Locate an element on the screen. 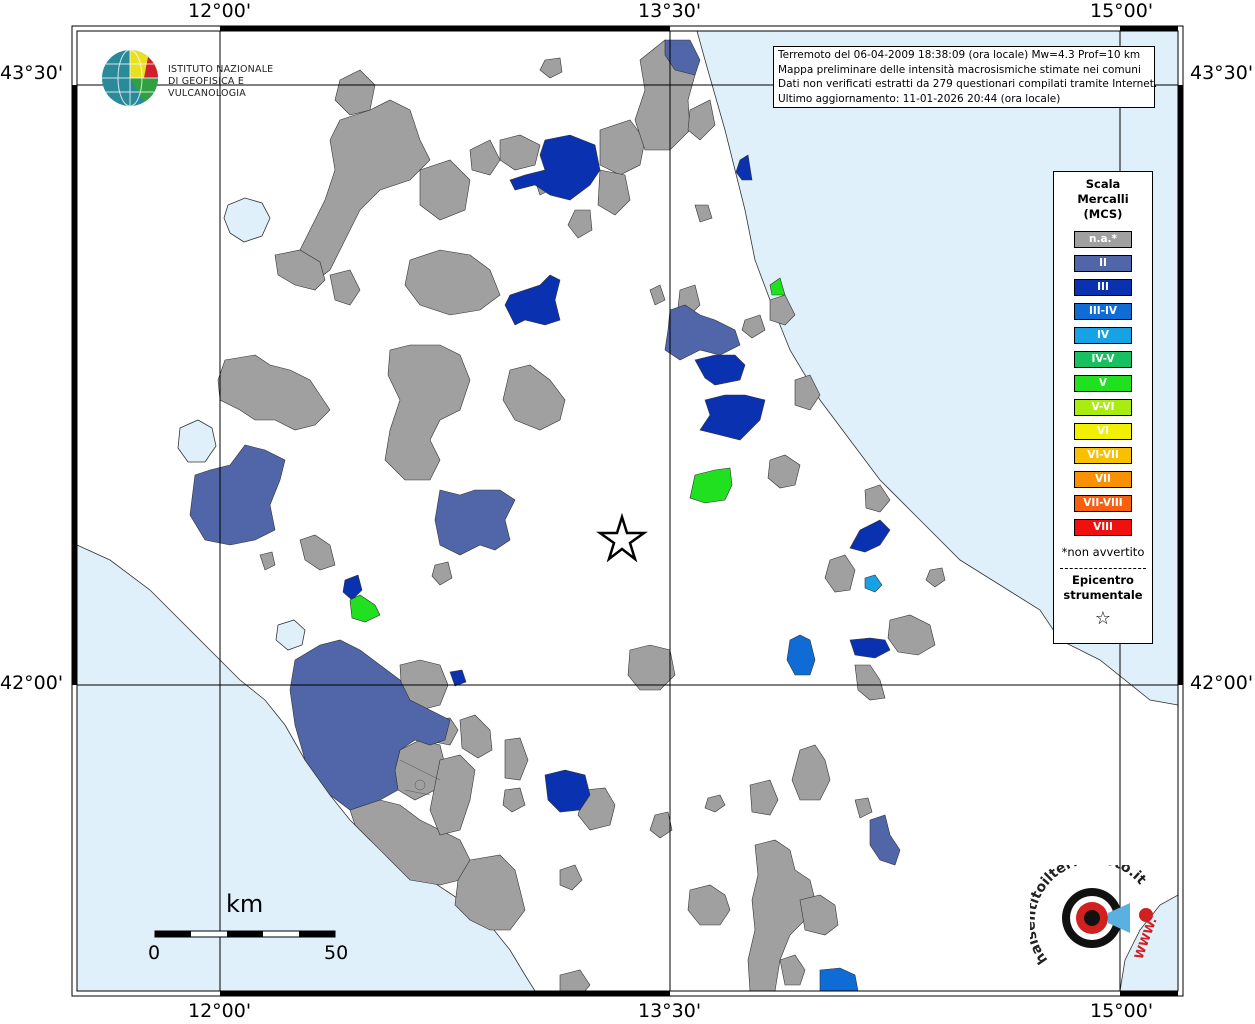  scale-min: 0 is located at coordinates (154, 953).